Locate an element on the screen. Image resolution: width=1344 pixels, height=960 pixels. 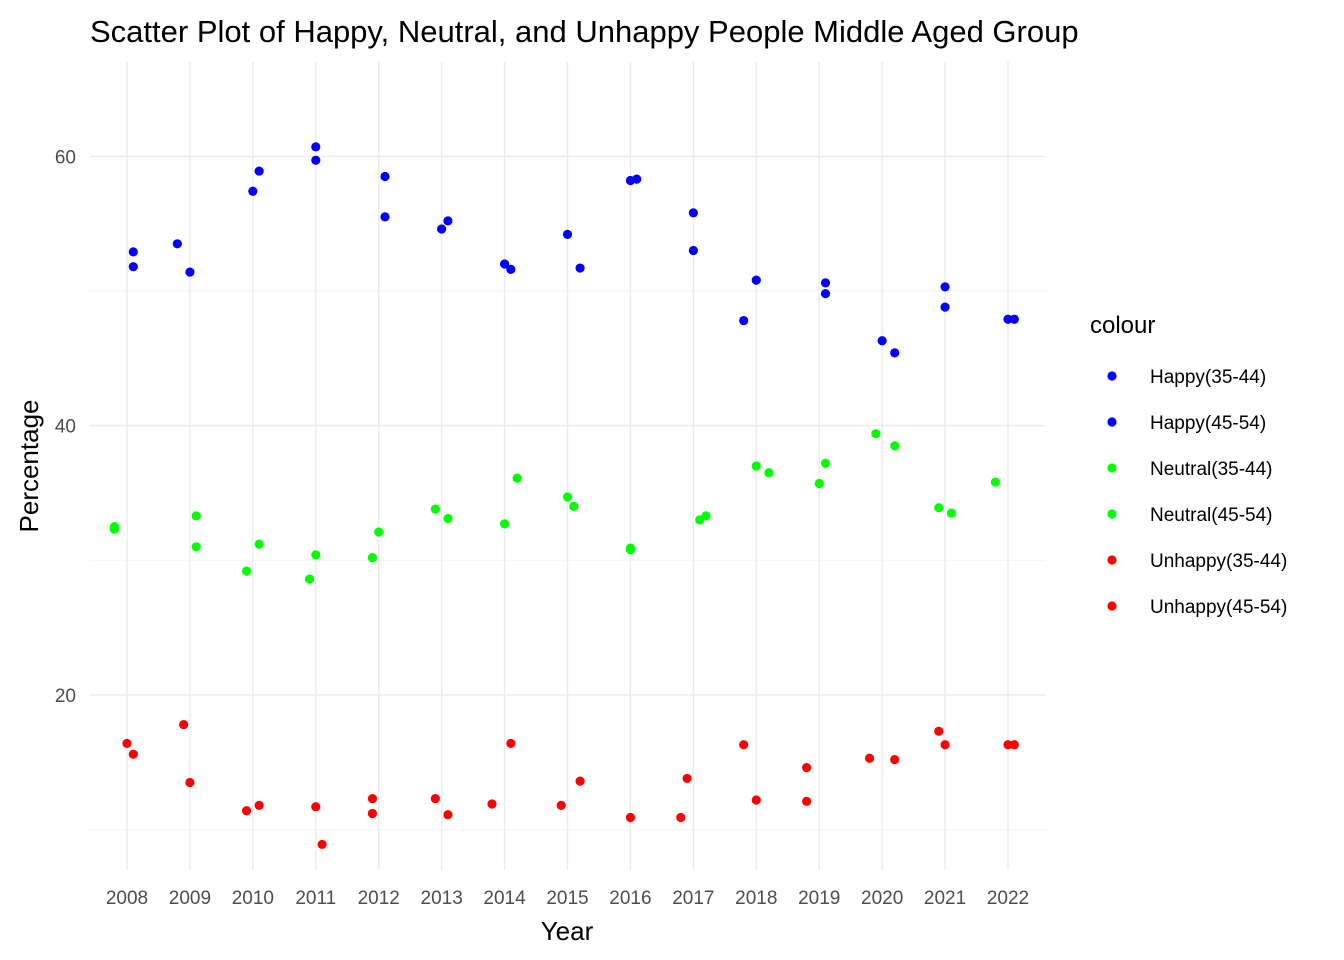
y-axis-title: Percentage is located at coordinates (29, 466).